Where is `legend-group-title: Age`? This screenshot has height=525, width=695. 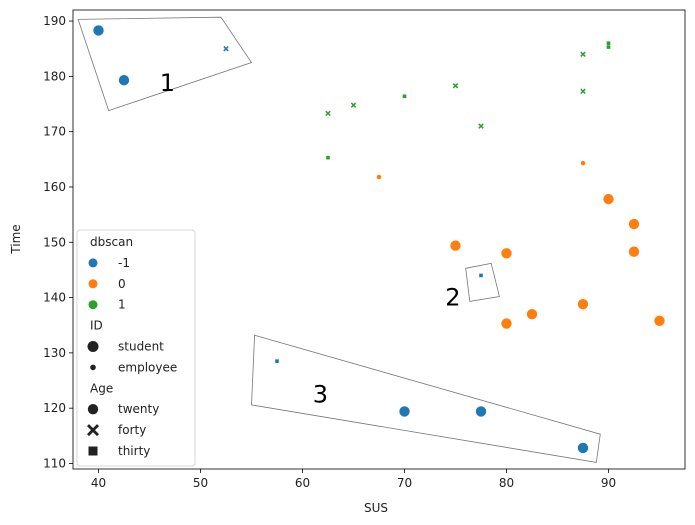
legend-group-title: Age is located at coordinates (101, 388).